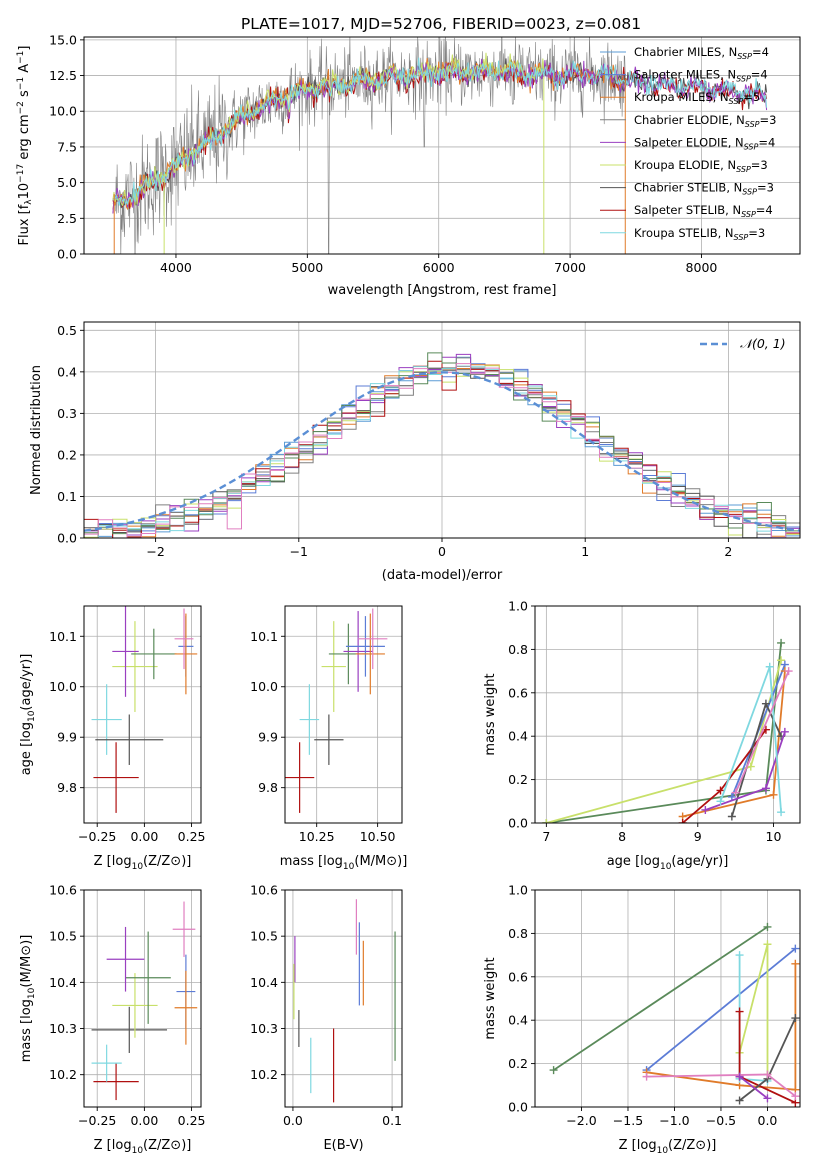  What do you see at coordinates (67, 182) in the screenshot?
I see `y-tick-label: 5.0` at bounding box center [67, 182].